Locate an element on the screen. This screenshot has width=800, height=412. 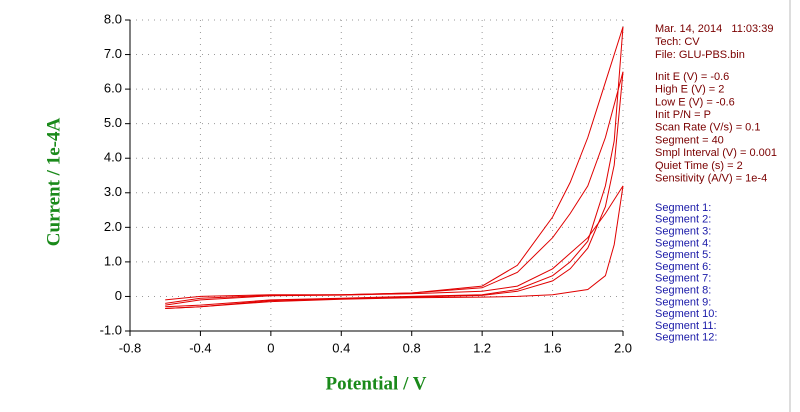
info-text: Quiet Time (s) = 2 is located at coordinates (699, 166).